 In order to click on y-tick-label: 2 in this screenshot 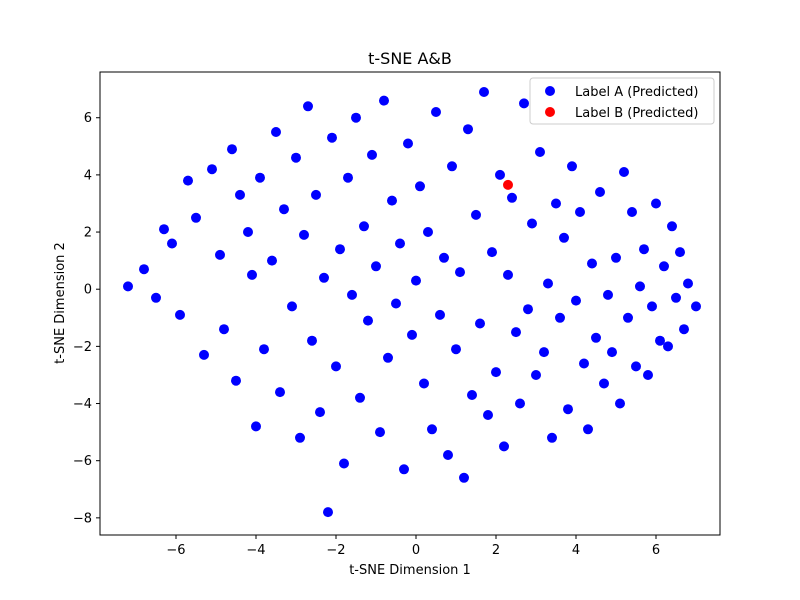, I will do `click(88, 233)`.